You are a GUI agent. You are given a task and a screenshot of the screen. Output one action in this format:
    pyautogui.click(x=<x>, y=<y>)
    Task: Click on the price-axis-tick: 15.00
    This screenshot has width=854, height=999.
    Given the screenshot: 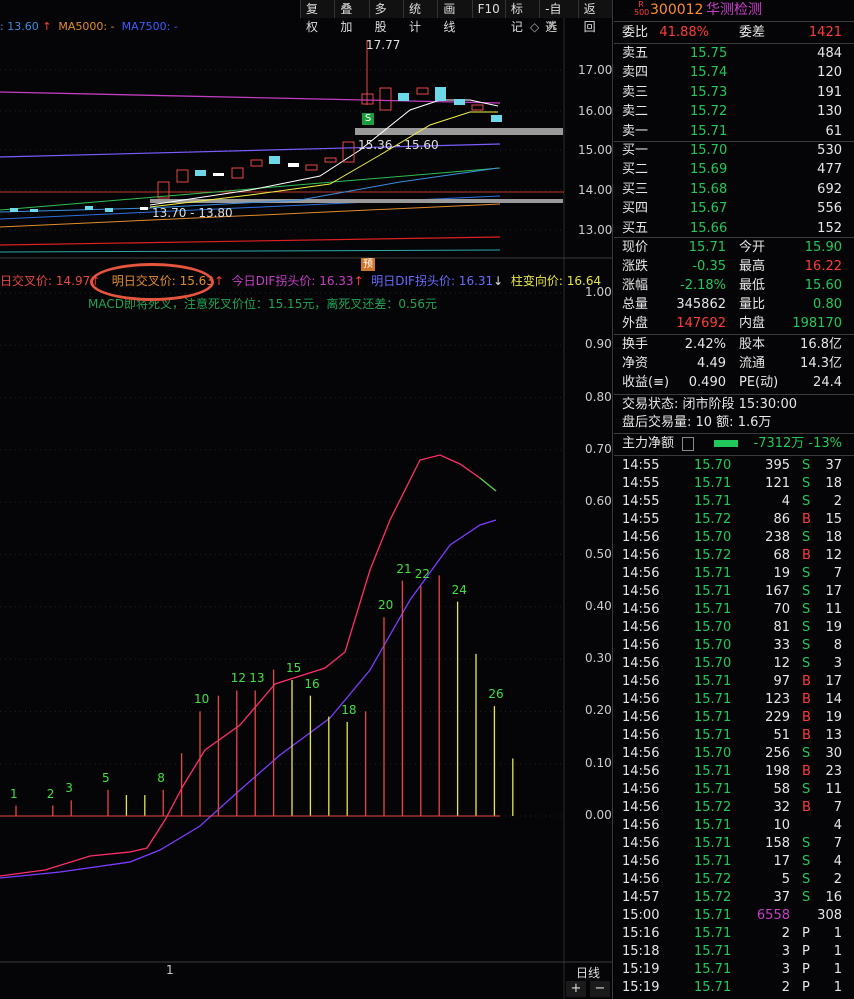 What is the action you would take?
    pyautogui.click(x=595, y=150)
    